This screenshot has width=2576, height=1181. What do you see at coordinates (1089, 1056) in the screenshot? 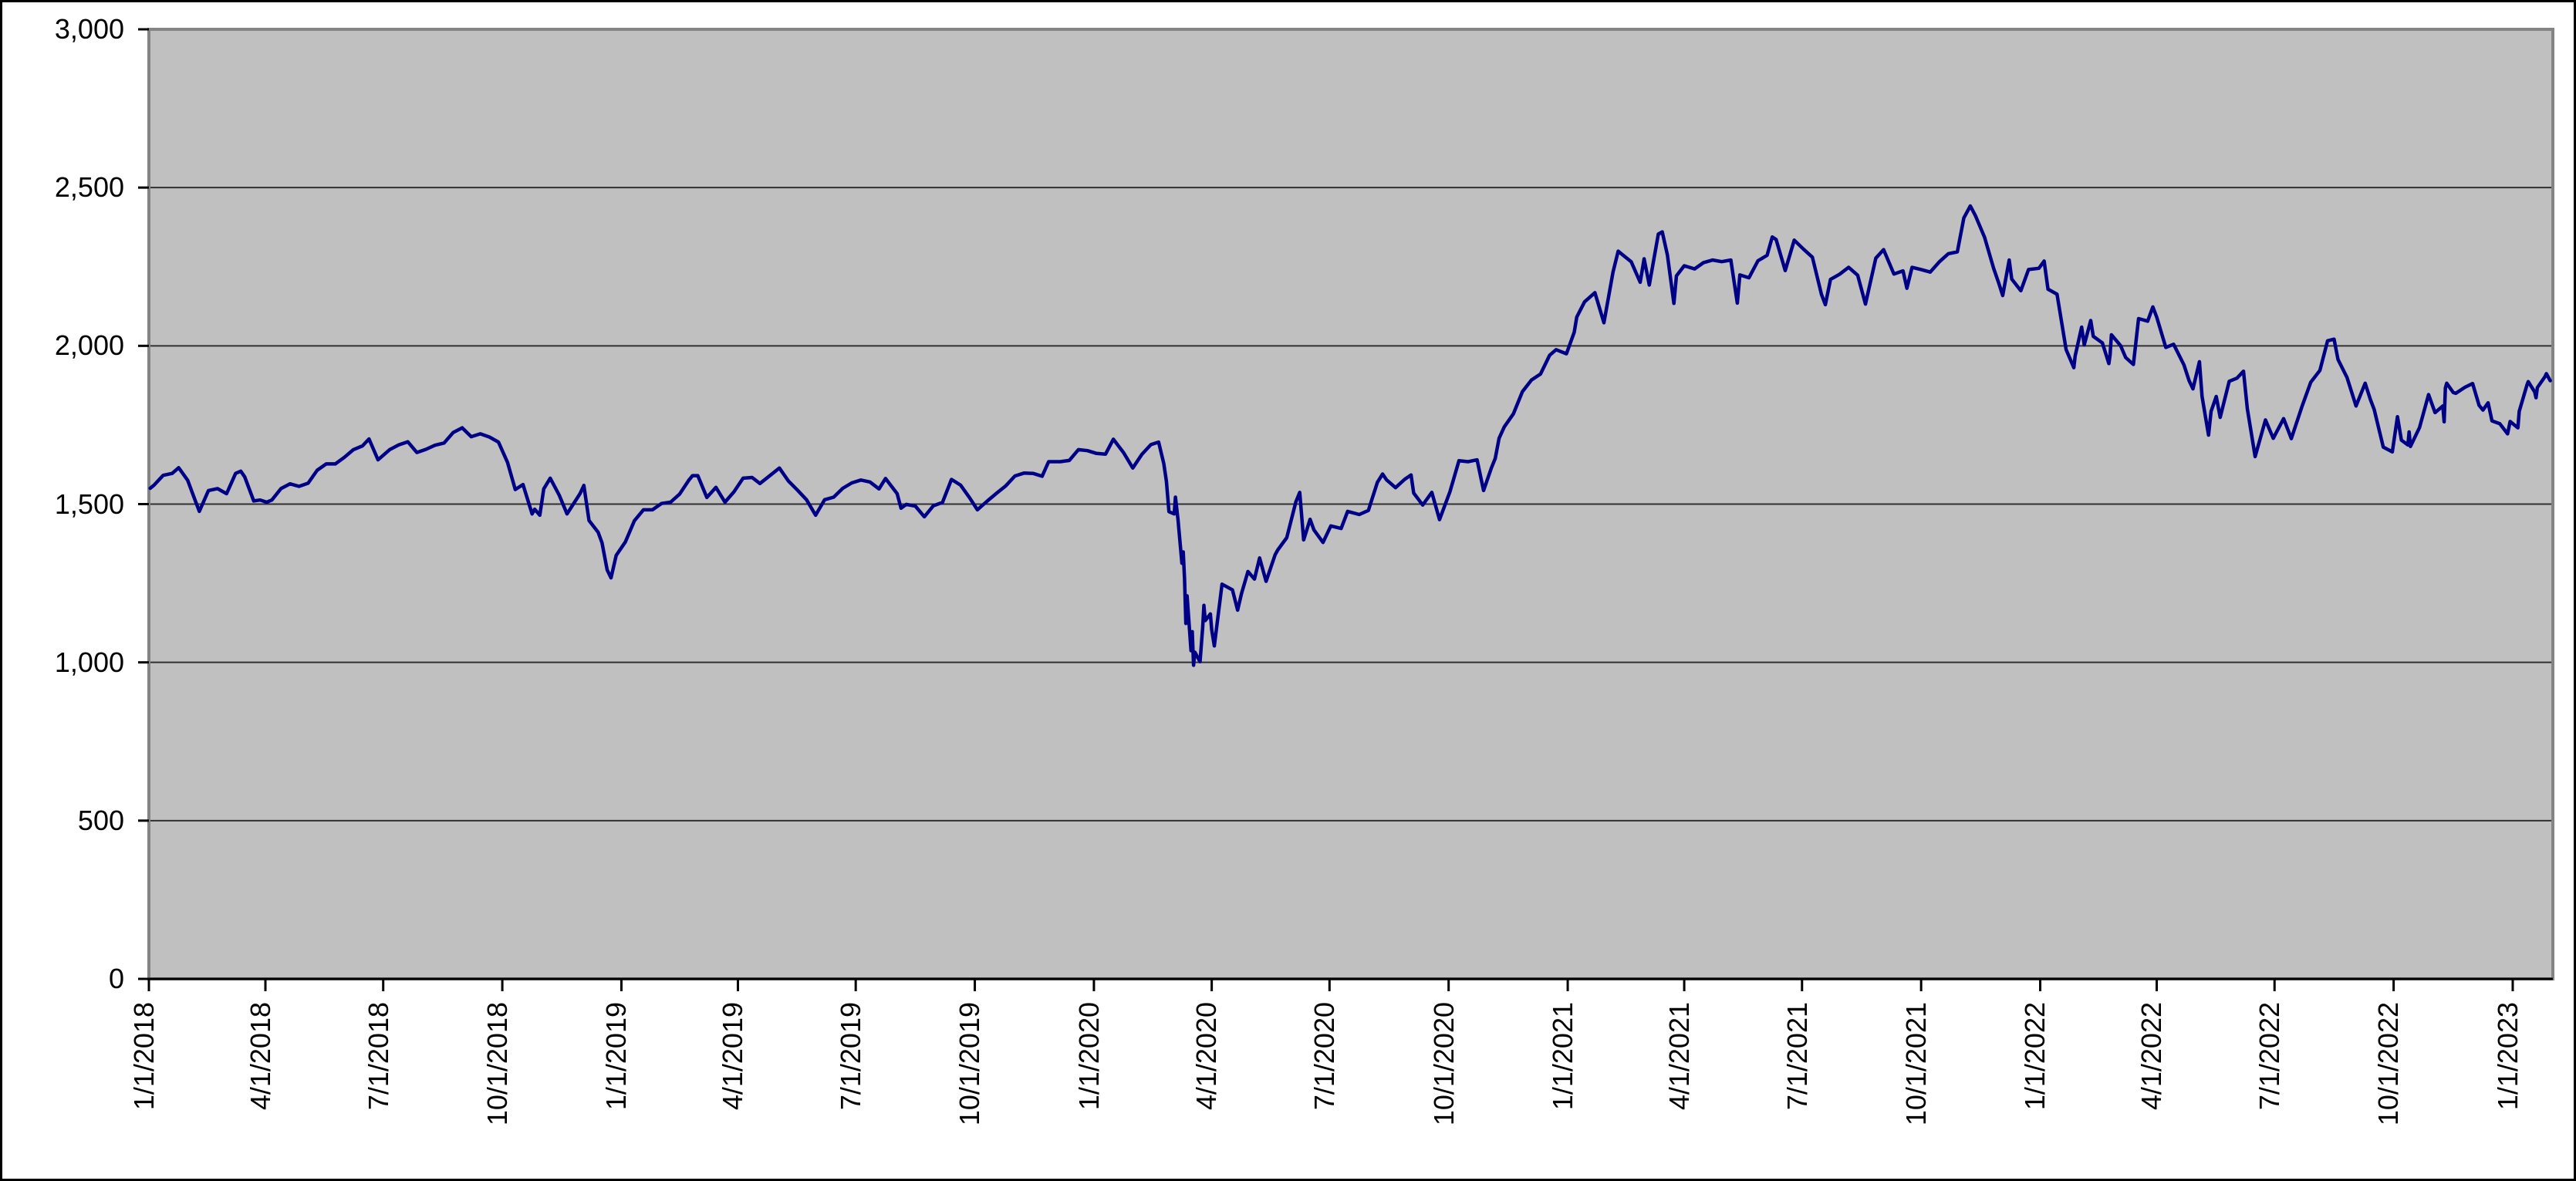
I see `x-axis-tick-label: 1/1/2020` at bounding box center [1089, 1056].